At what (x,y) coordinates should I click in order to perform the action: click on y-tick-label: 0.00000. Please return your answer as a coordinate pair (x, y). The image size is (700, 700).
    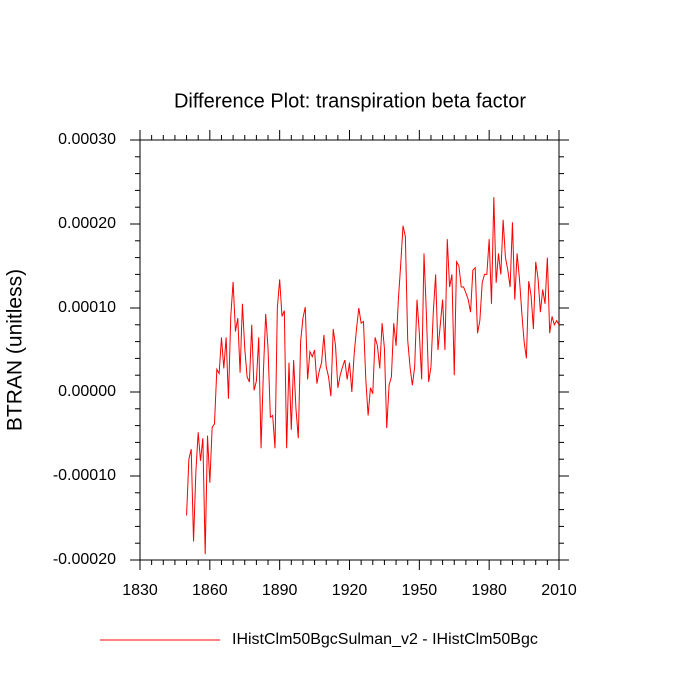
    Looking at the image, I should click on (87, 391).